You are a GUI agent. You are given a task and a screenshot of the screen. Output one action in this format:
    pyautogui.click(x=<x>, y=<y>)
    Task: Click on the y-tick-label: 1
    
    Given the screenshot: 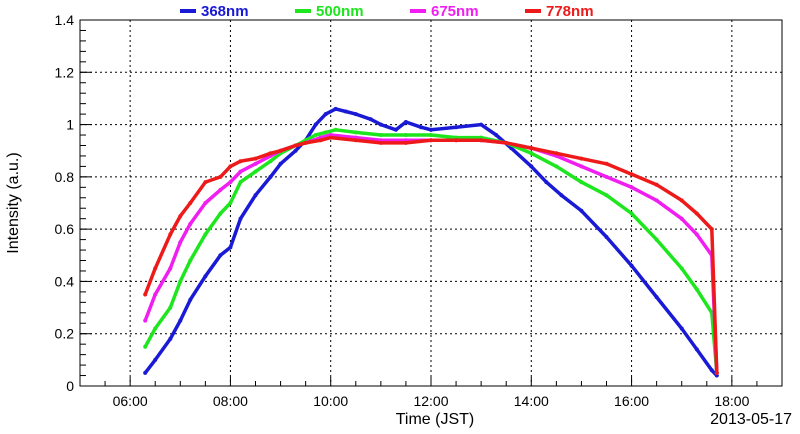 What is the action you would take?
    pyautogui.click(x=70, y=125)
    